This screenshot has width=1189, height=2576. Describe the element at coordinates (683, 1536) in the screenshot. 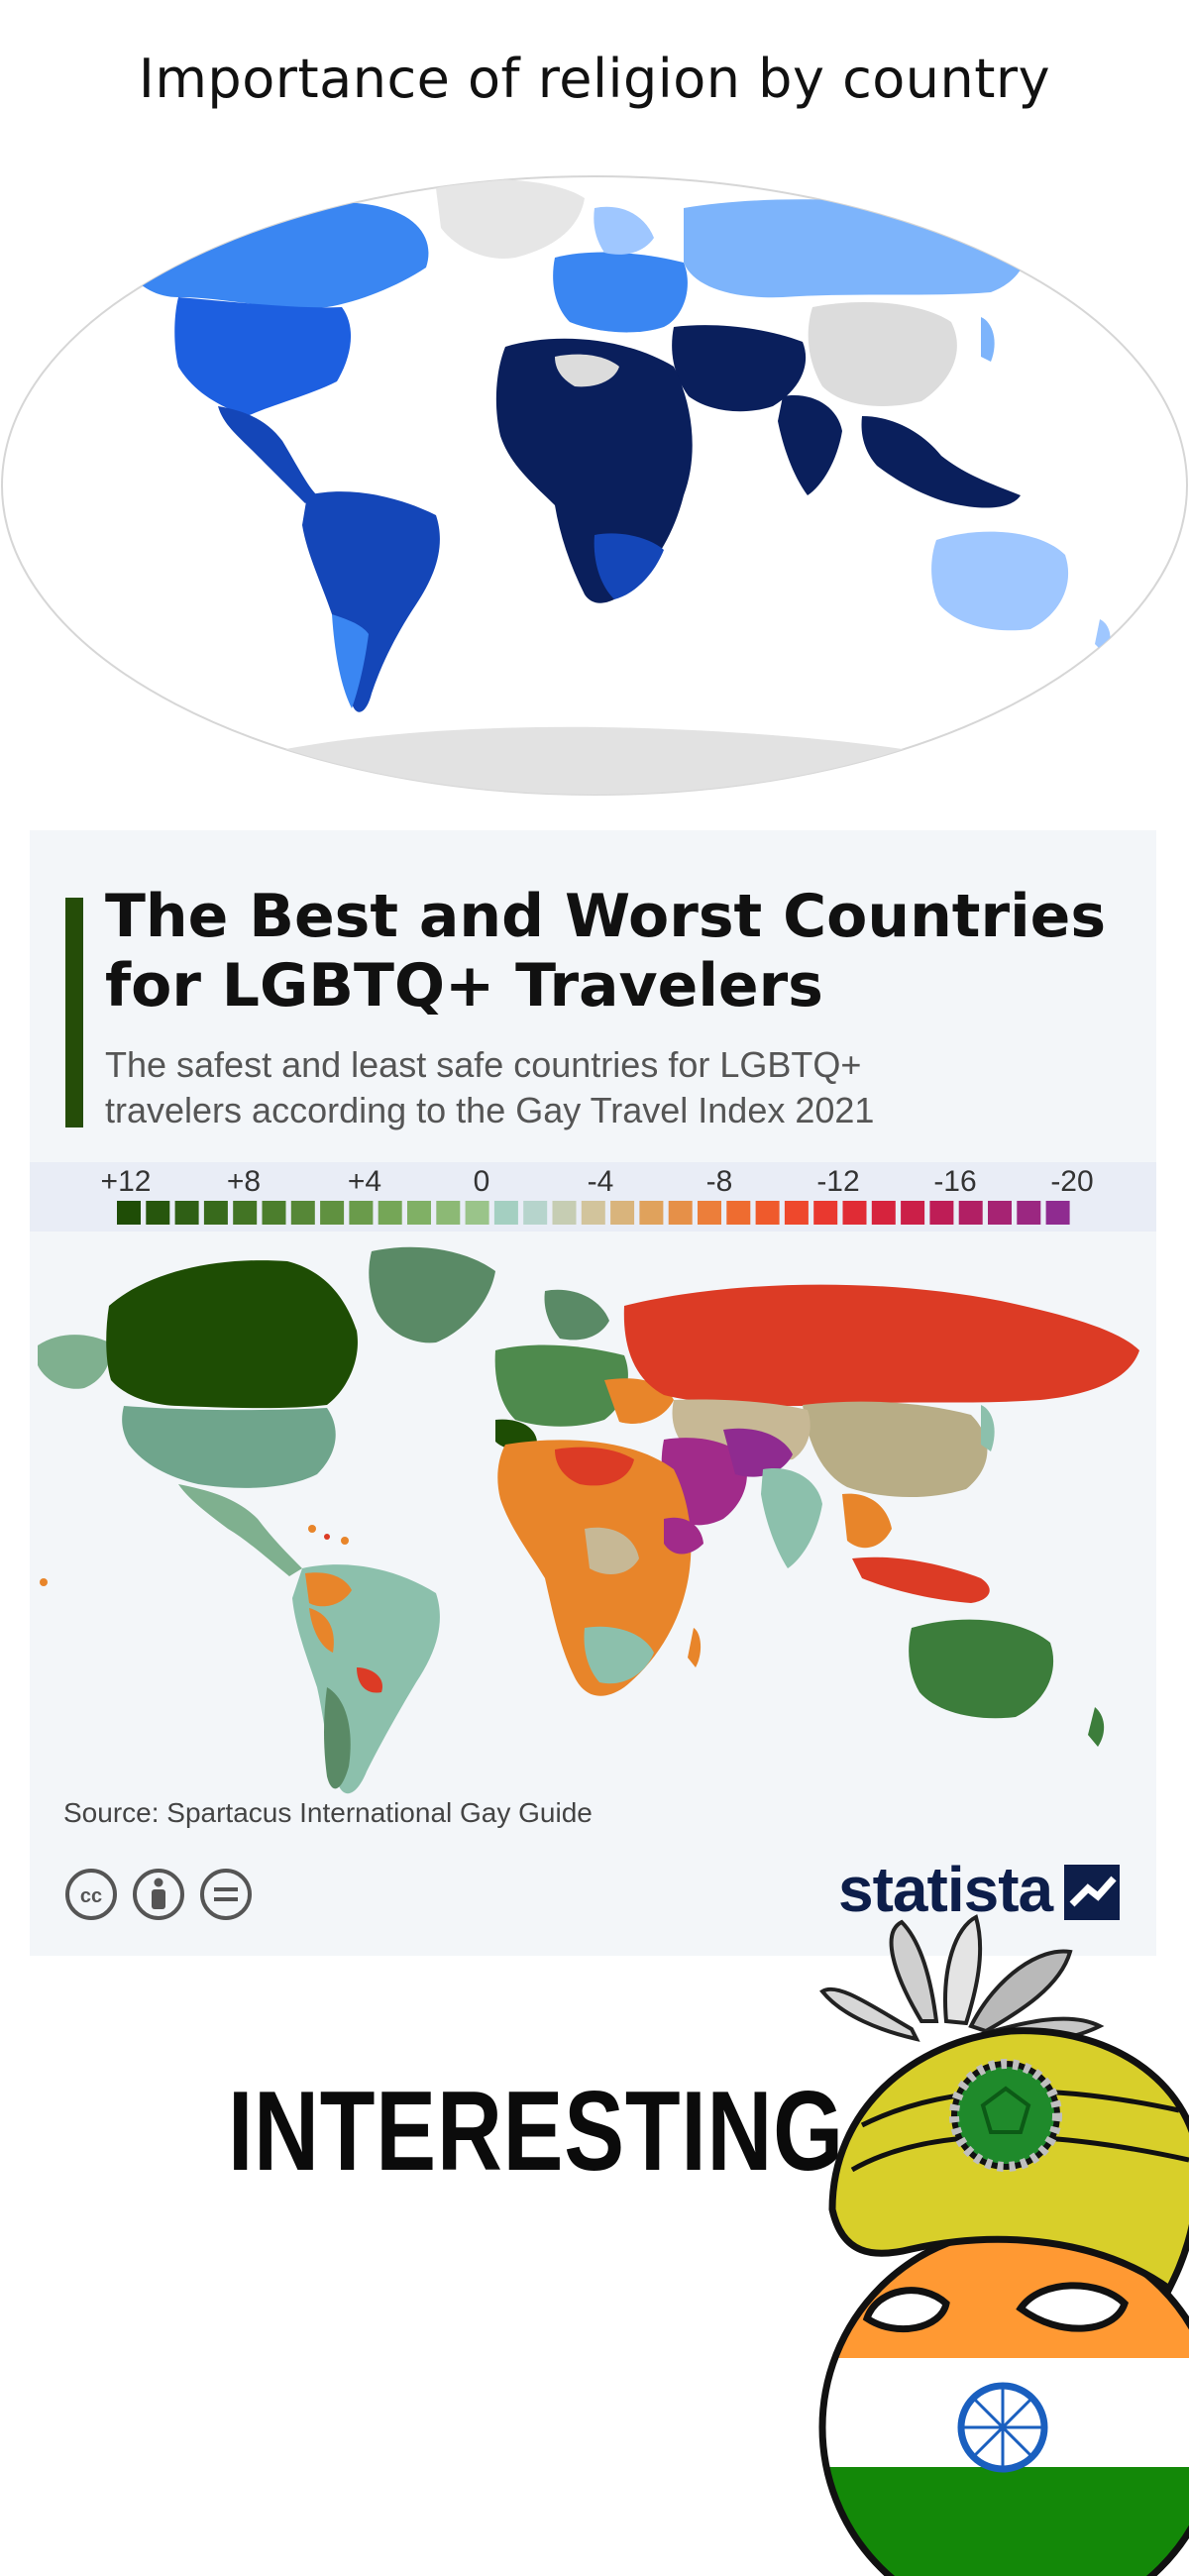

I see `map2-horn-of-africa` at that location.